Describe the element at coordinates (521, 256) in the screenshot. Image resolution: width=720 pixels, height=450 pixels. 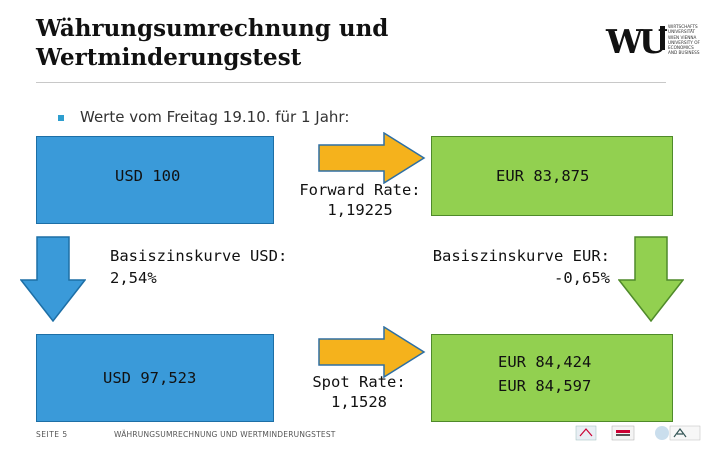
I see `eur-yield-curve-label: Basiszinskurve EUR:` at that location.